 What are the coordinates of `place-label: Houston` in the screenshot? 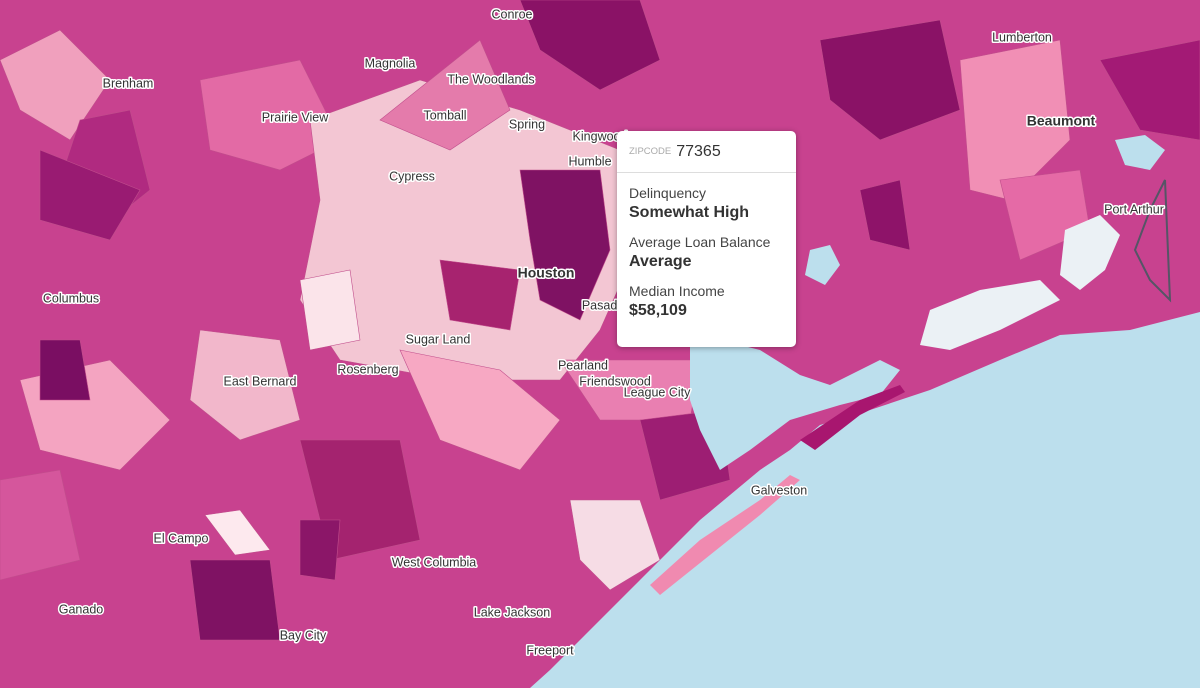 It's located at (546, 273).